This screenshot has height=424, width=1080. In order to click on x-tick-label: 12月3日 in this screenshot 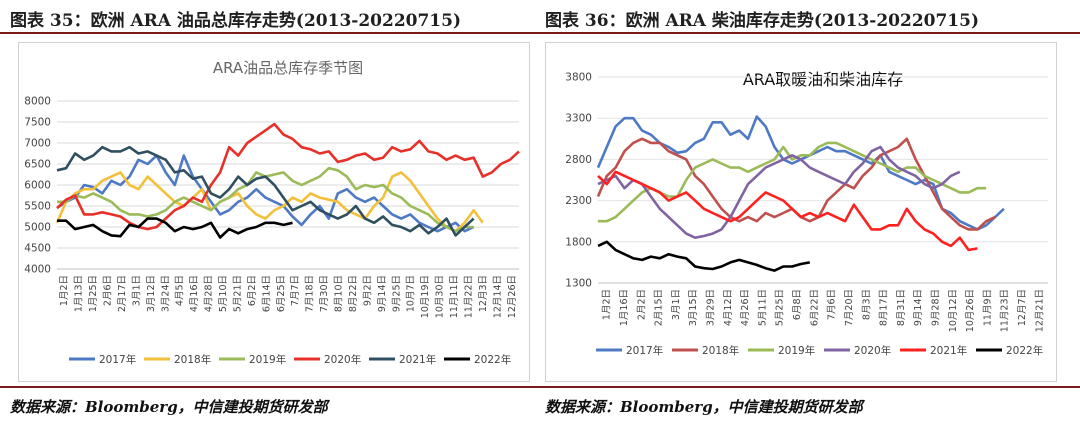, I will do `click(483, 293)`.